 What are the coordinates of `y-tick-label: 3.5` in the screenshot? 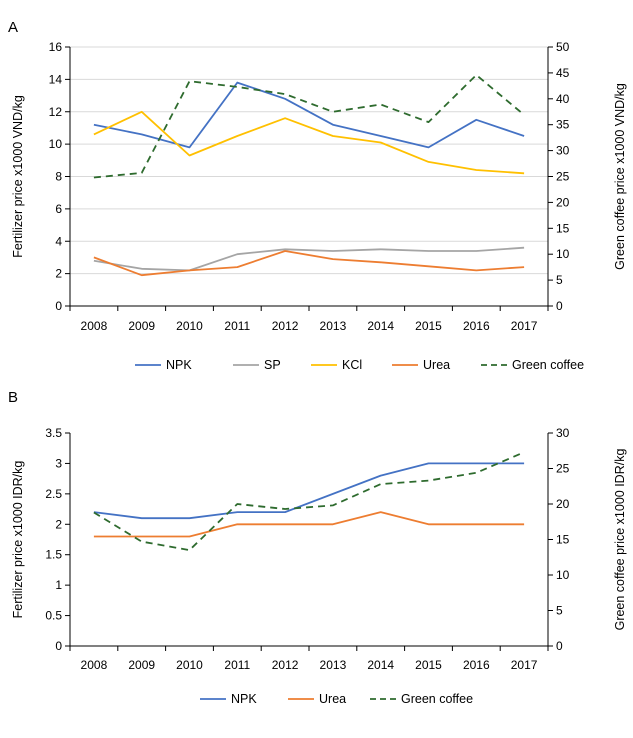 It's located at (53, 433).